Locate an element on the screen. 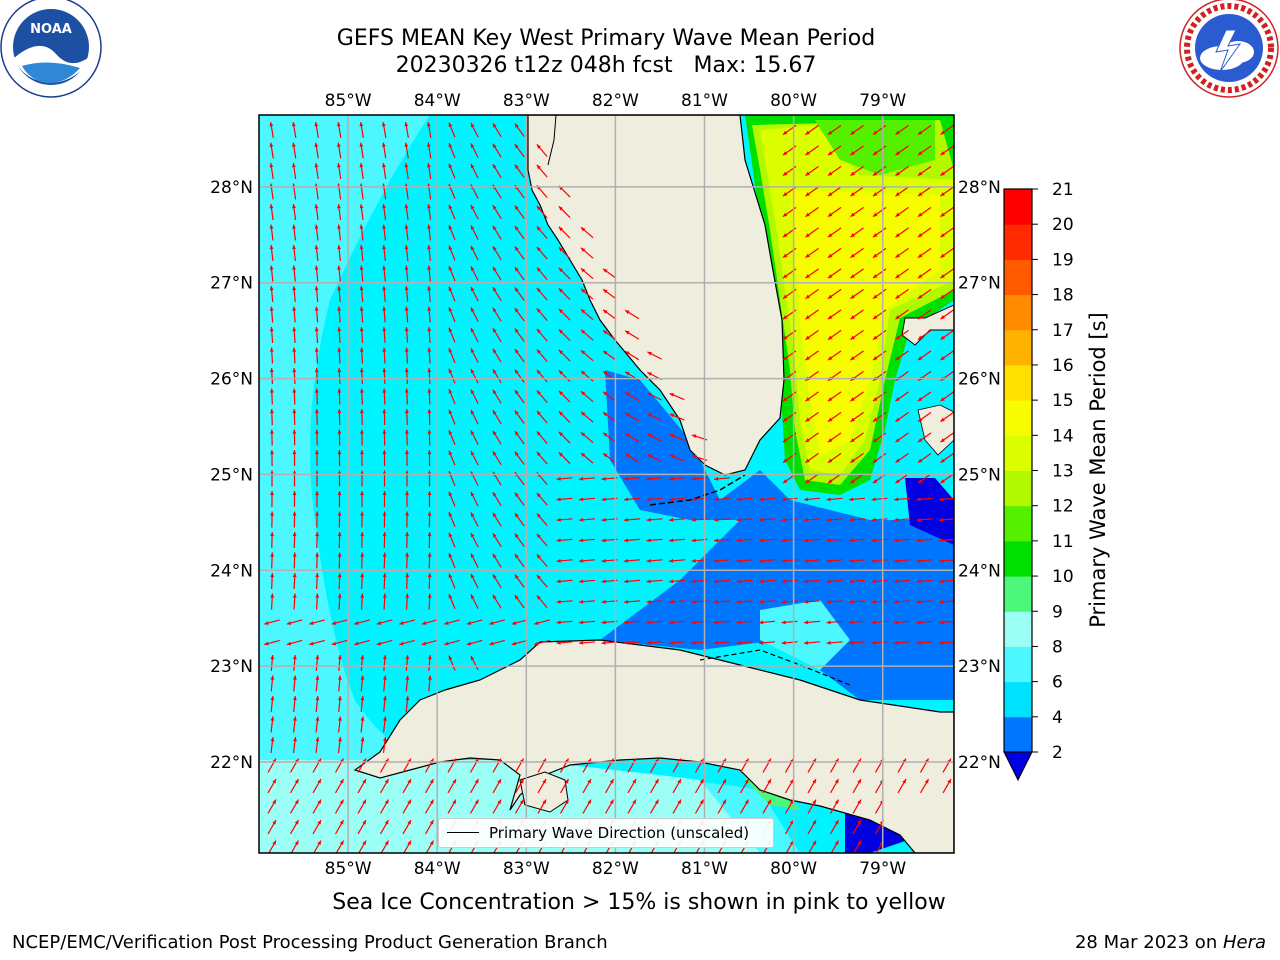 The image size is (1280, 960). colorbar-tick-label: 8 is located at coordinates (1057, 647).